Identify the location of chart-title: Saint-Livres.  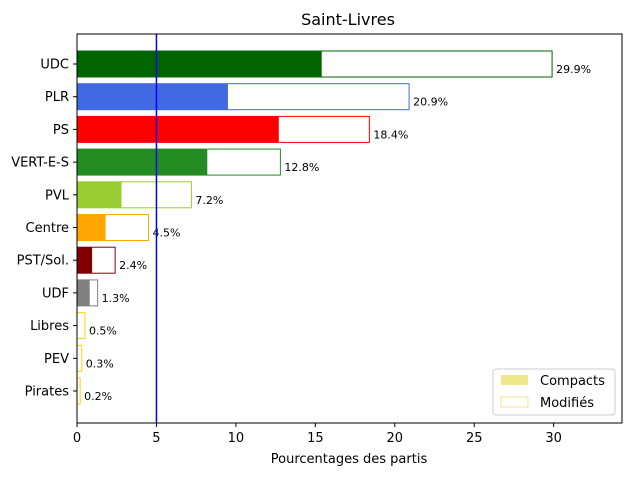
(348, 19).